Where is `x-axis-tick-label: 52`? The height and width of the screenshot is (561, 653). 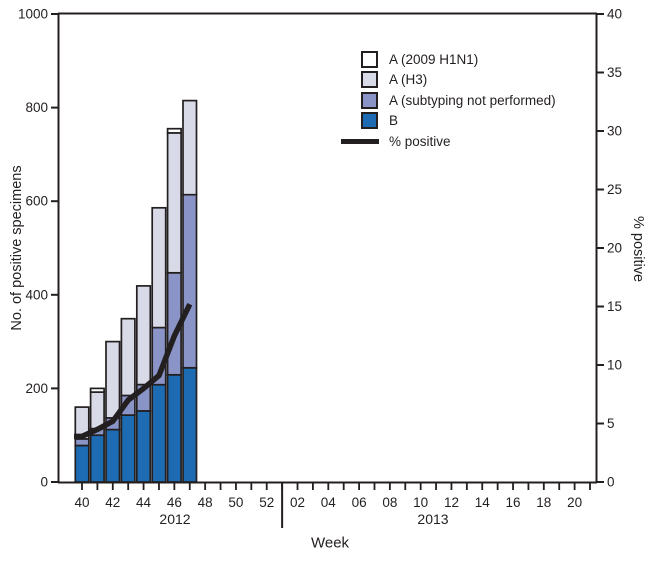 x-axis-tick-label: 52 is located at coordinates (266, 502).